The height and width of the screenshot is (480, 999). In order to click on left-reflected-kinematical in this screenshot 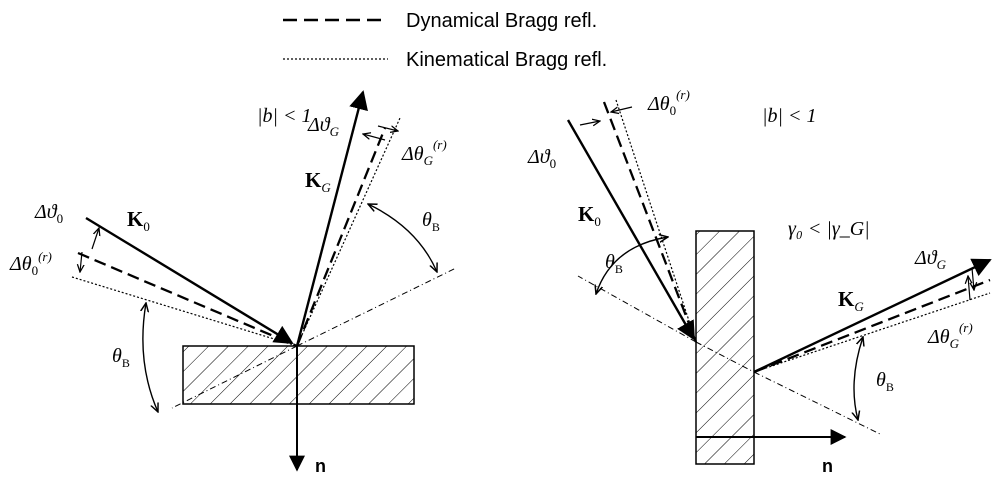, I will do `click(348, 232)`.